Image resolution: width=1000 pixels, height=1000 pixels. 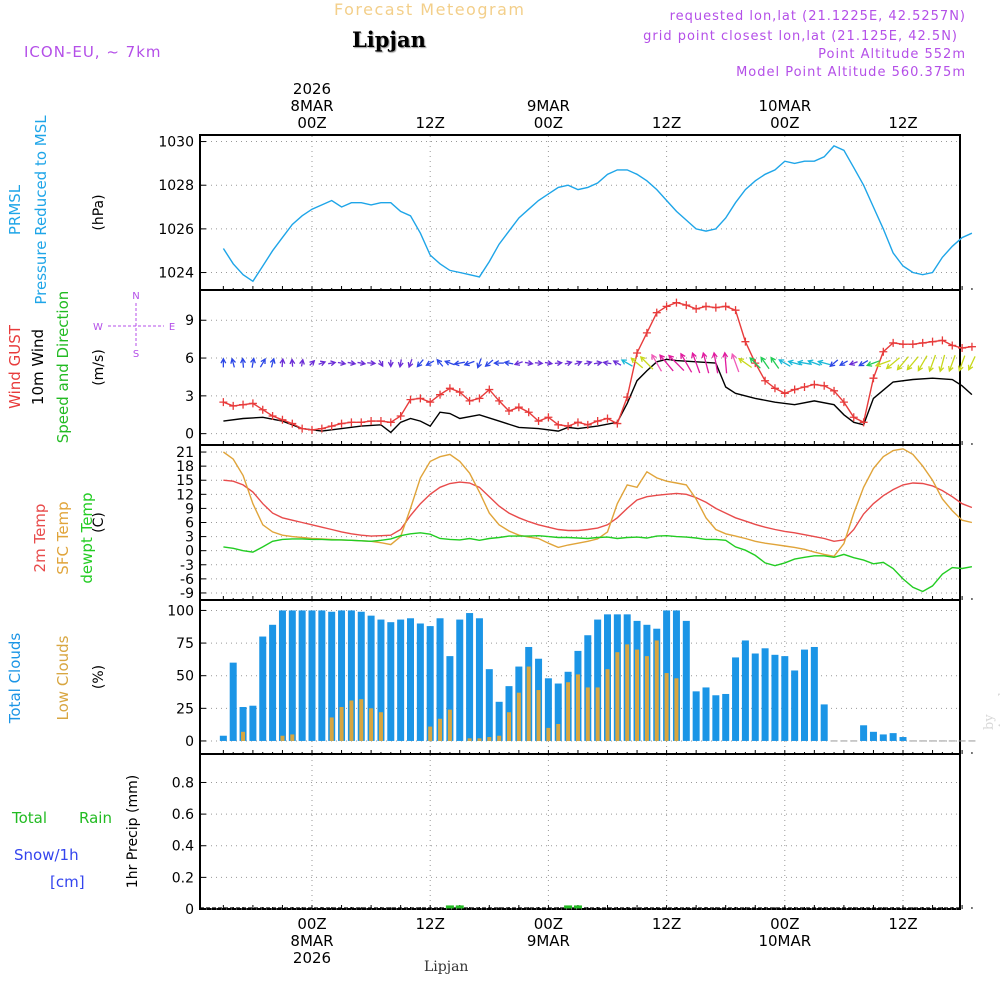 I want to click on compass-w: W, so click(x=98, y=327).